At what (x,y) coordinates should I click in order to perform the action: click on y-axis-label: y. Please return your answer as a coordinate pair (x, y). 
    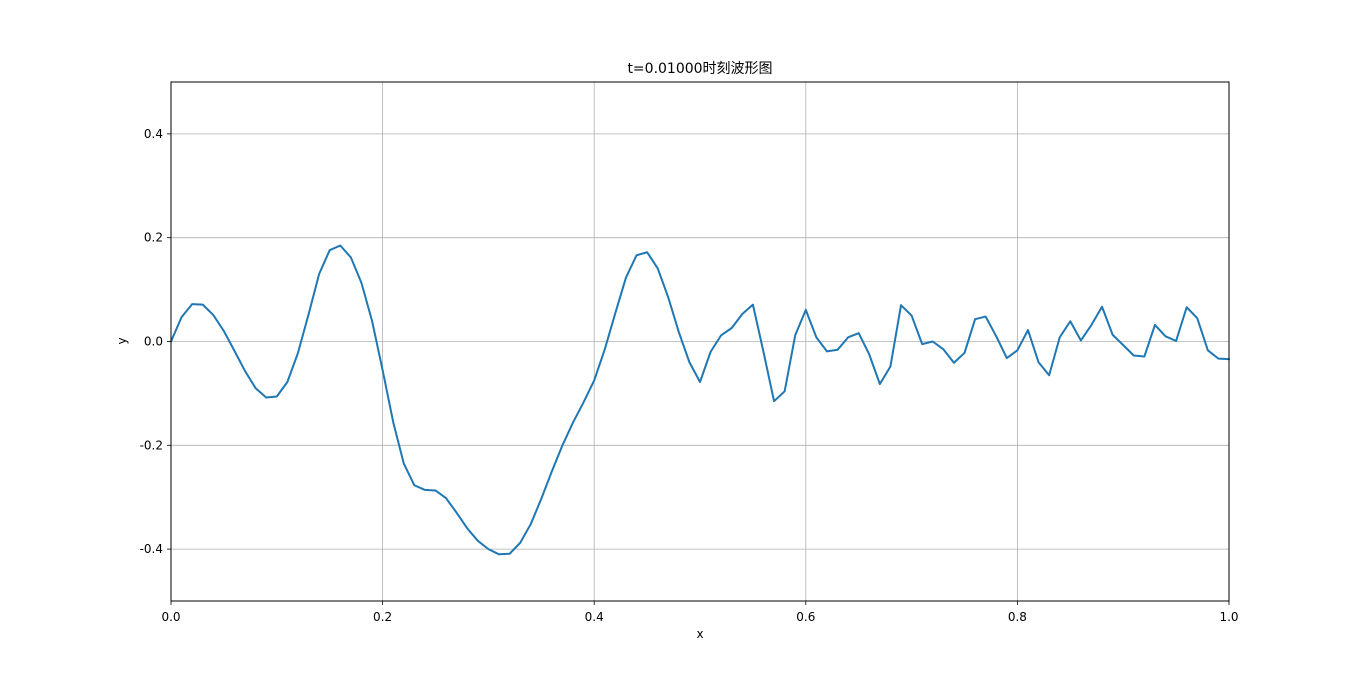
    Looking at the image, I should click on (122, 340).